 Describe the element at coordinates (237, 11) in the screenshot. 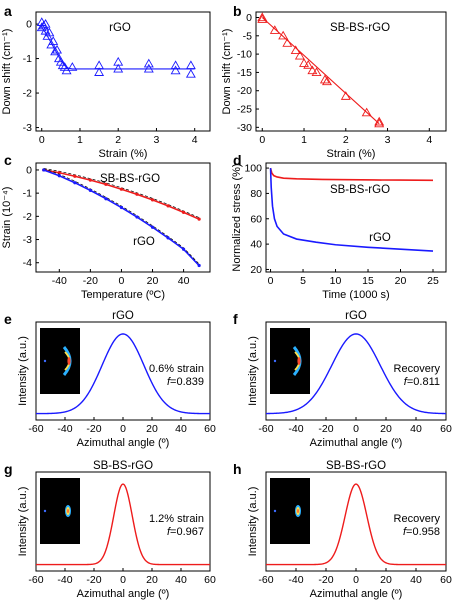

I see `panel-letter-b: b` at that location.